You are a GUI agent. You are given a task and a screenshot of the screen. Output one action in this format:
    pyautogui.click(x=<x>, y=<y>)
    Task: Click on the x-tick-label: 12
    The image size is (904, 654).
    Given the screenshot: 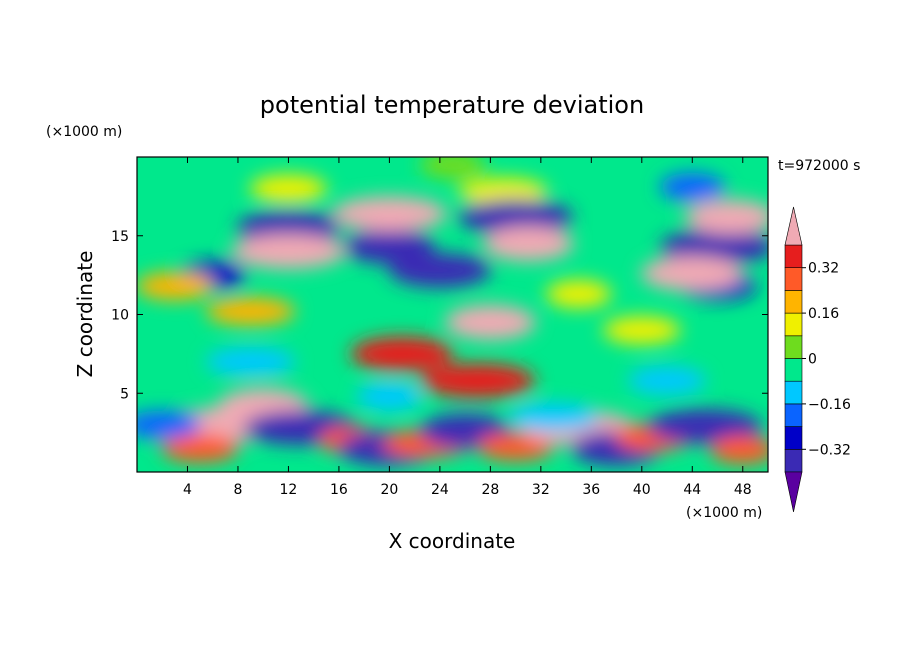 What is the action you would take?
    pyautogui.click(x=289, y=490)
    